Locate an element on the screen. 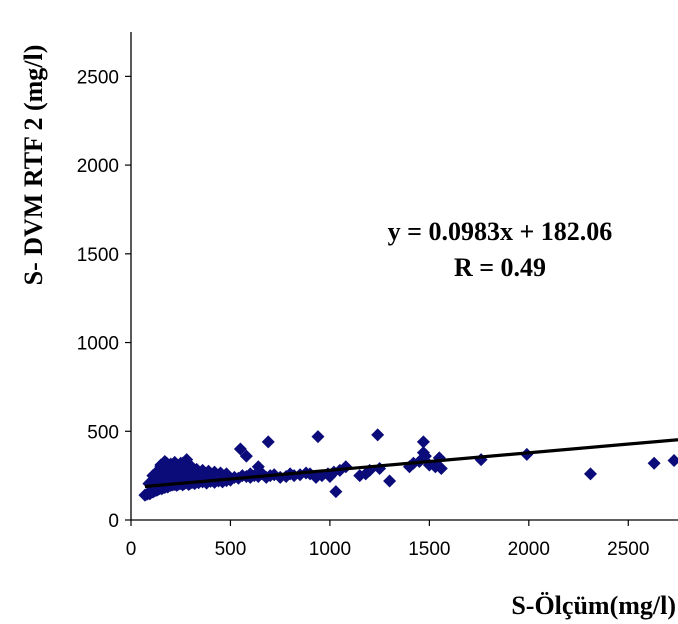 This screenshot has height=624, width=678. x-tick-label: 500 is located at coordinates (231, 549).